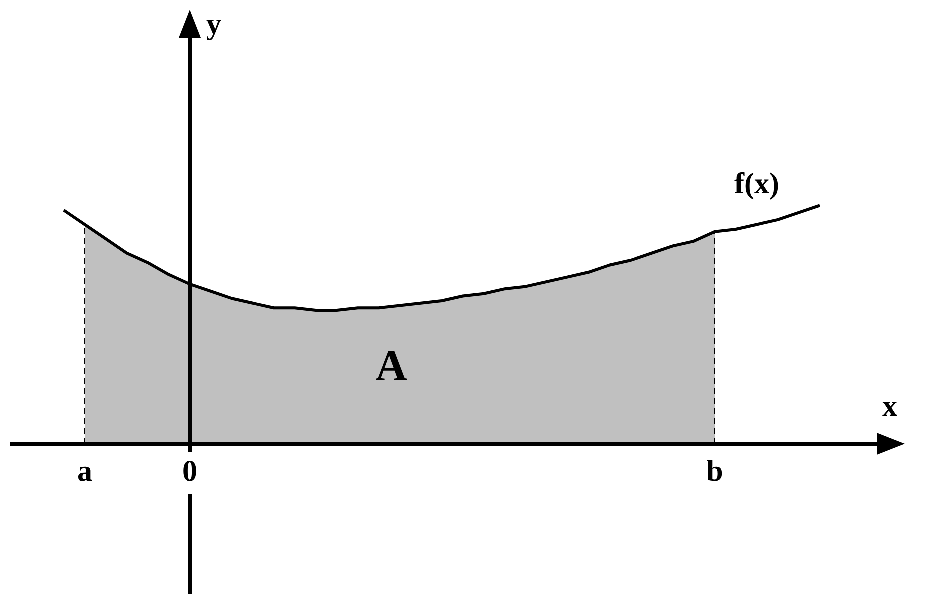  I want to click on x-axis-title: x, so click(890, 406).